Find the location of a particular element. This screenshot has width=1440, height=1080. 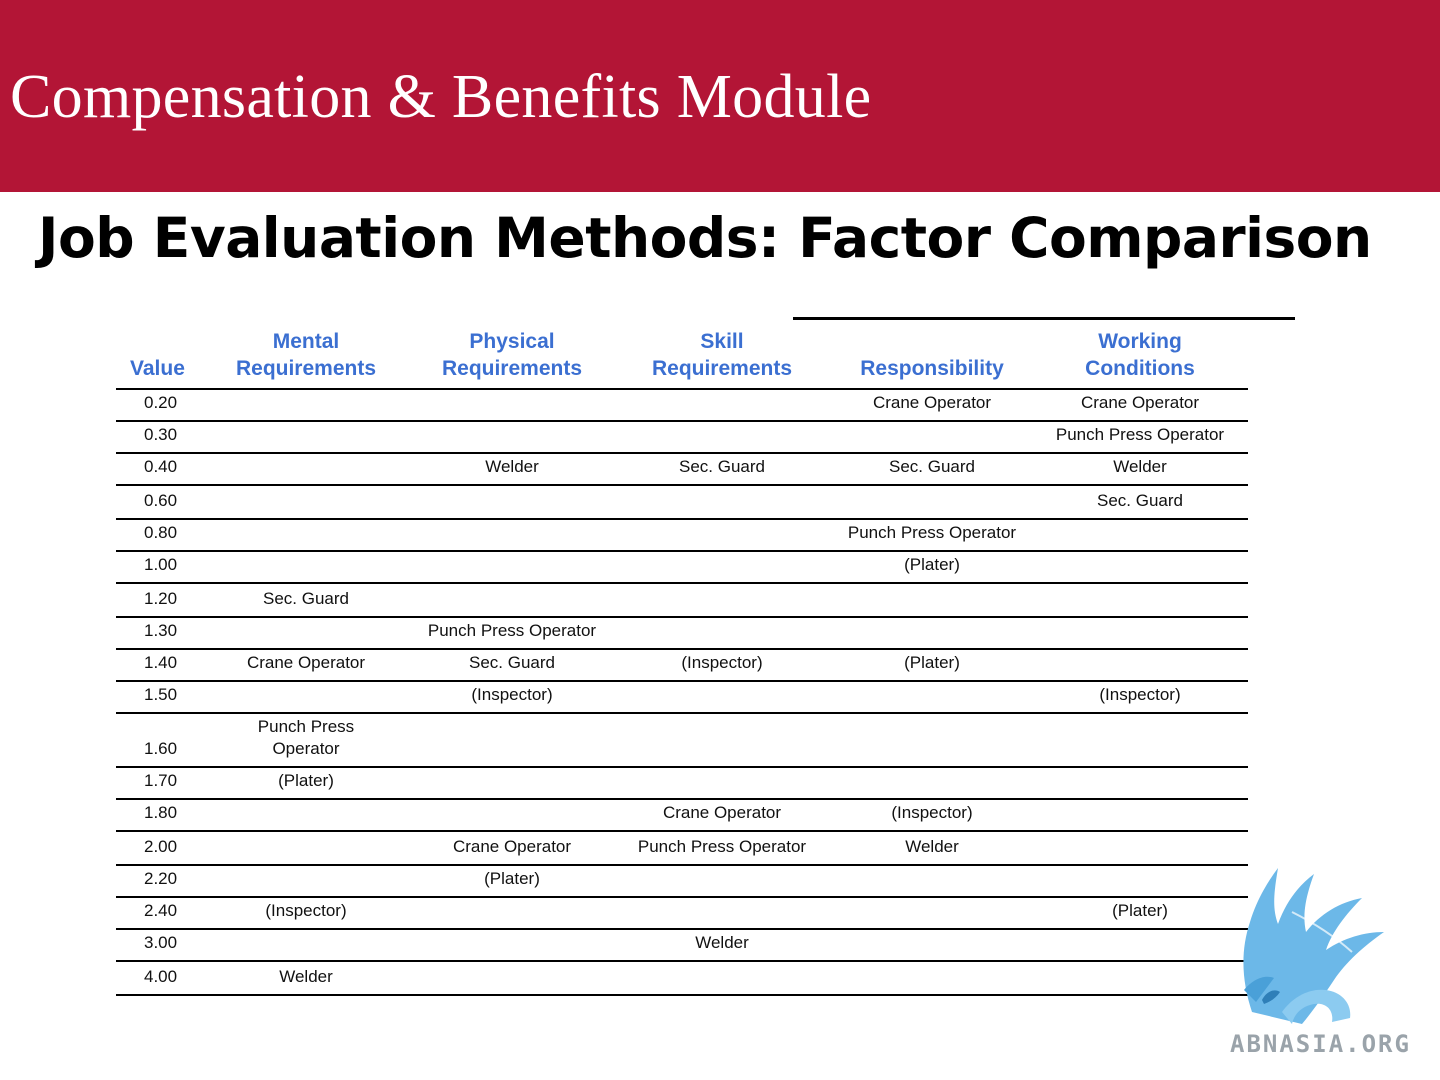

table-row: 2.20 (Plater) is located at coordinates (682, 881).